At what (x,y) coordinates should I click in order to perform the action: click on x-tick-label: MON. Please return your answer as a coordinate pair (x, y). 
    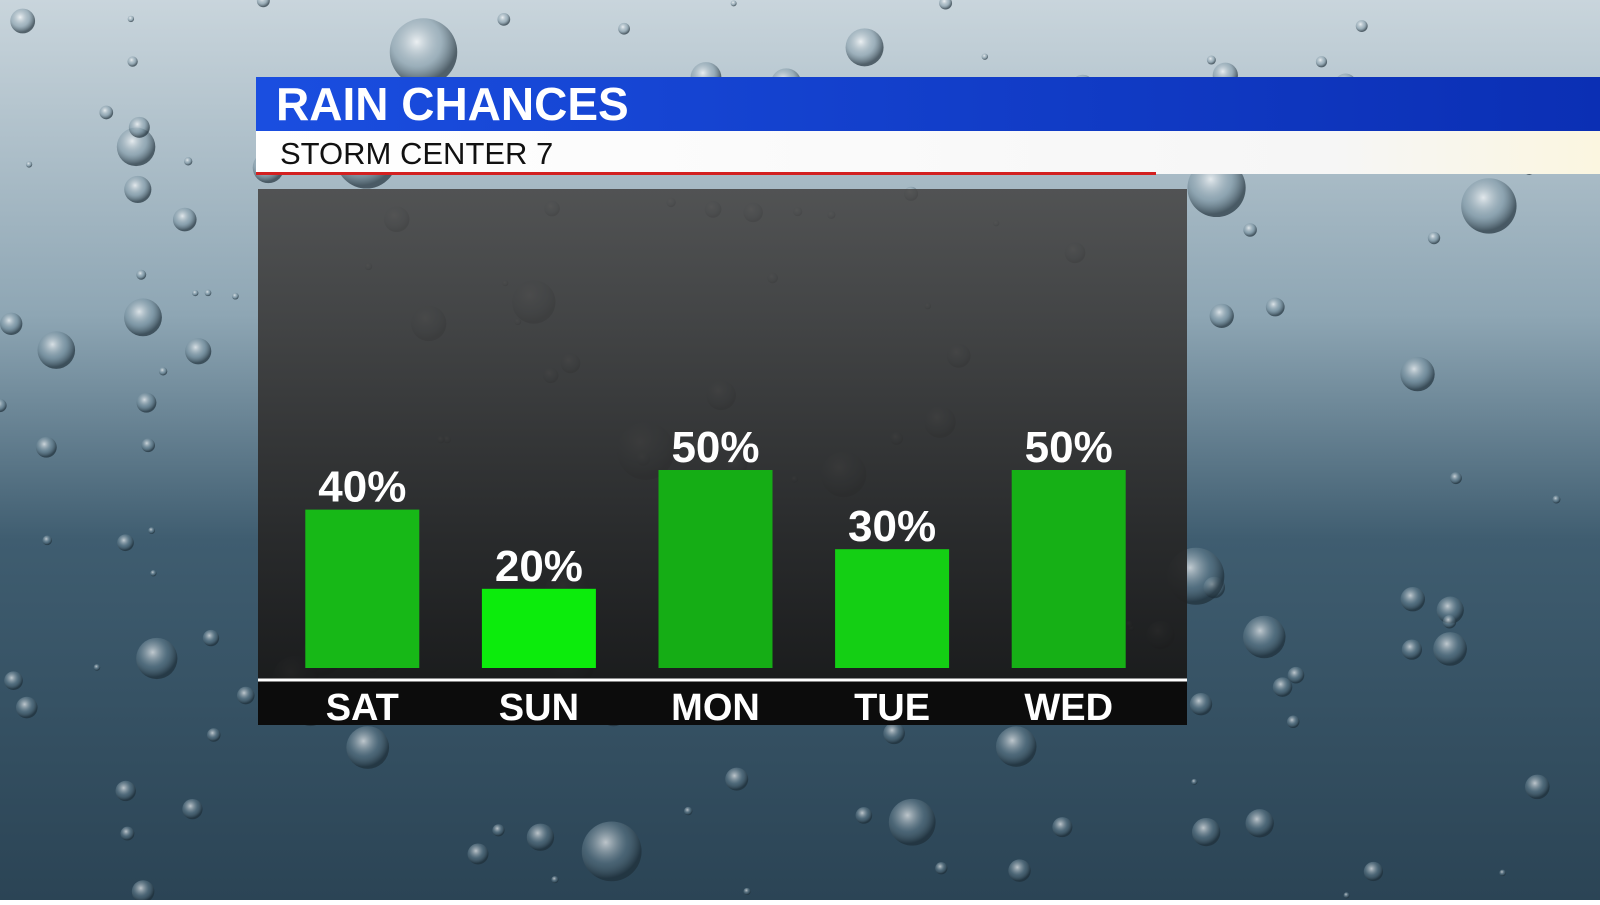
    Looking at the image, I should click on (715, 708).